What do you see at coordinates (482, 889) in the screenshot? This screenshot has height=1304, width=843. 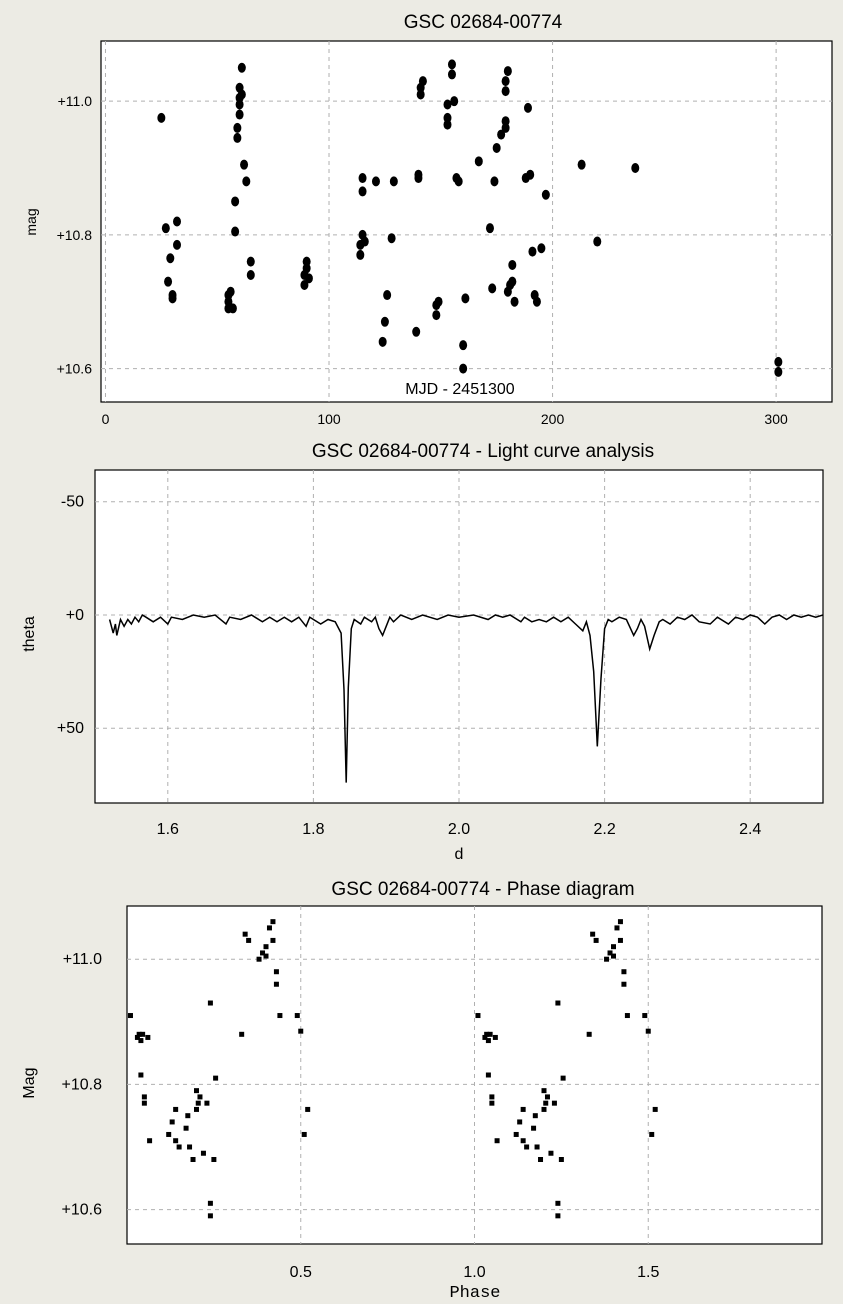 I see `chart-title: GSC 02684-00774 - Phase diagram` at bounding box center [482, 889].